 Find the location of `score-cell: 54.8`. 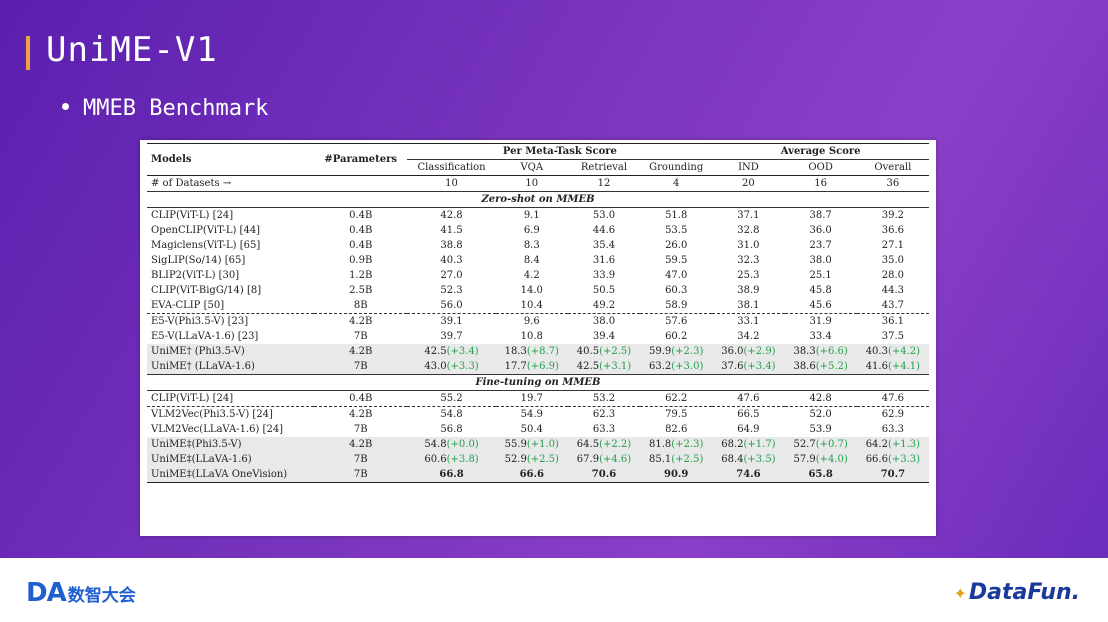

score-cell: 54.8 is located at coordinates (451, 414).